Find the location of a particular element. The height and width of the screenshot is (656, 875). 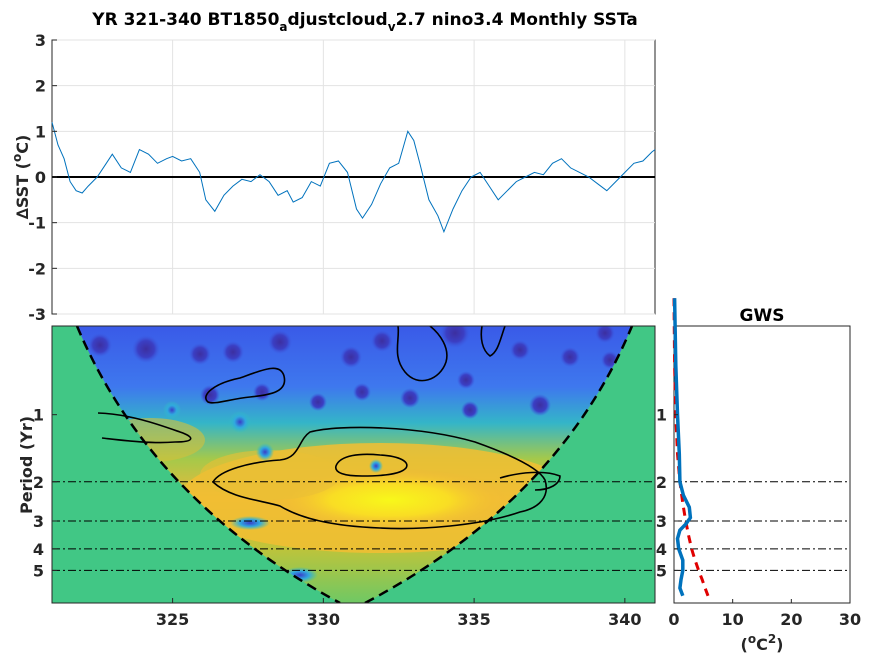

y-tick-label: 2 is located at coordinates (40, 86).